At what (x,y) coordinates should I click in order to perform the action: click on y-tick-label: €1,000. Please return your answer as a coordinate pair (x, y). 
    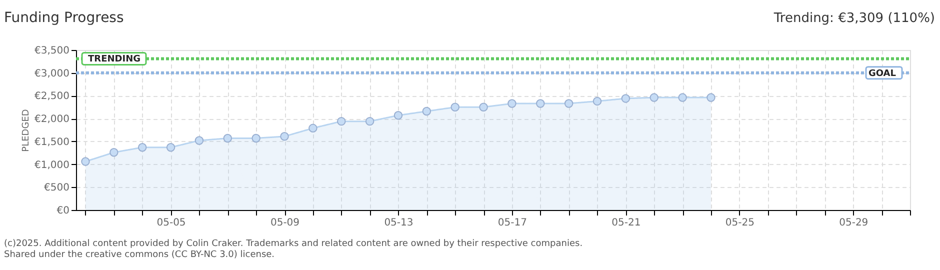
    Looking at the image, I should click on (52, 165).